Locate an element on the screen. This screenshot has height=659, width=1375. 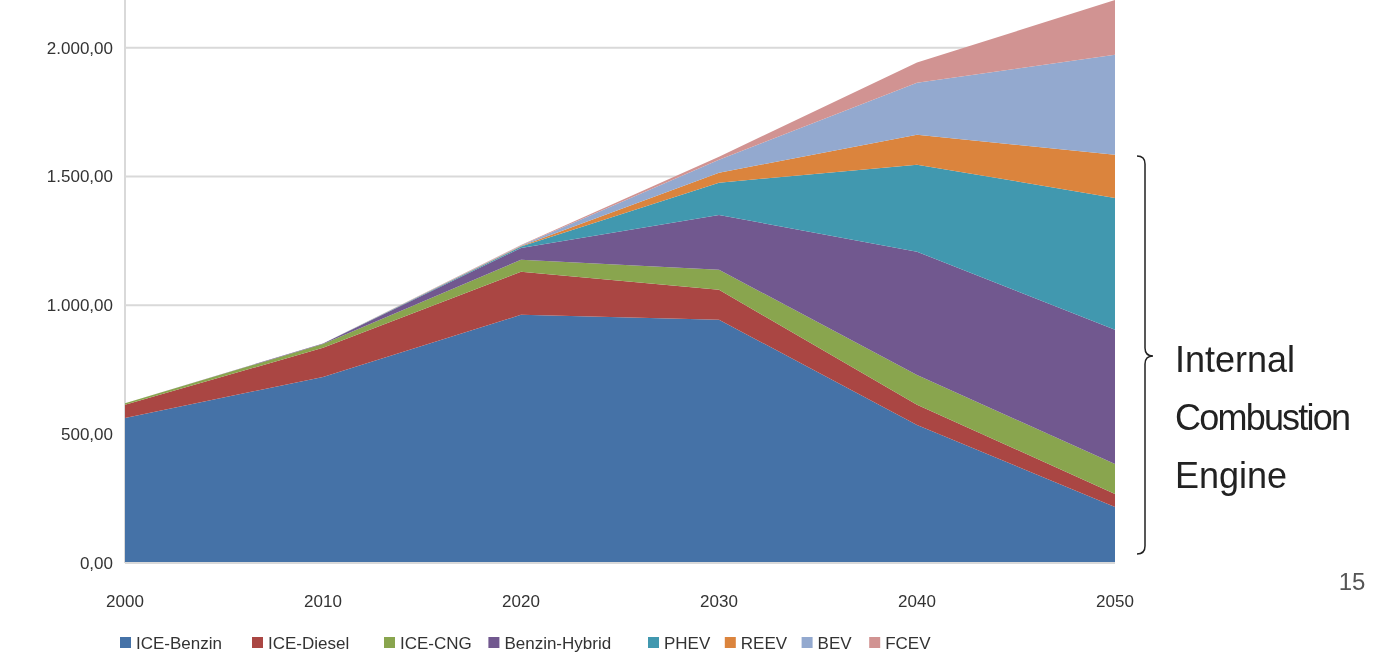
legend-label: ICE-CNG is located at coordinates (436, 643).